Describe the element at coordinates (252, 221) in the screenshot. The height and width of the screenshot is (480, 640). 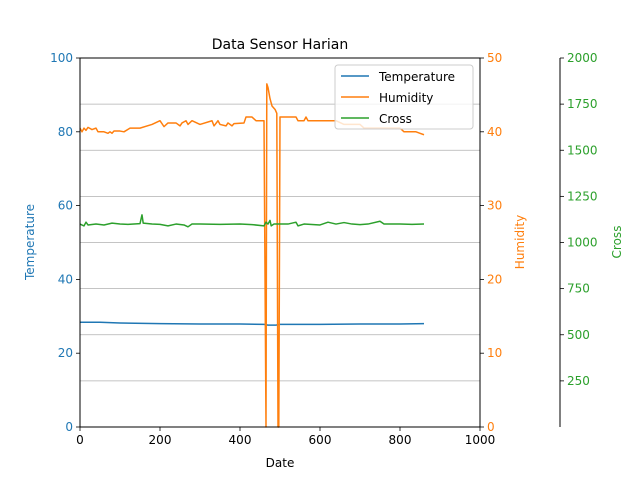
I see `series-line-cross` at that location.